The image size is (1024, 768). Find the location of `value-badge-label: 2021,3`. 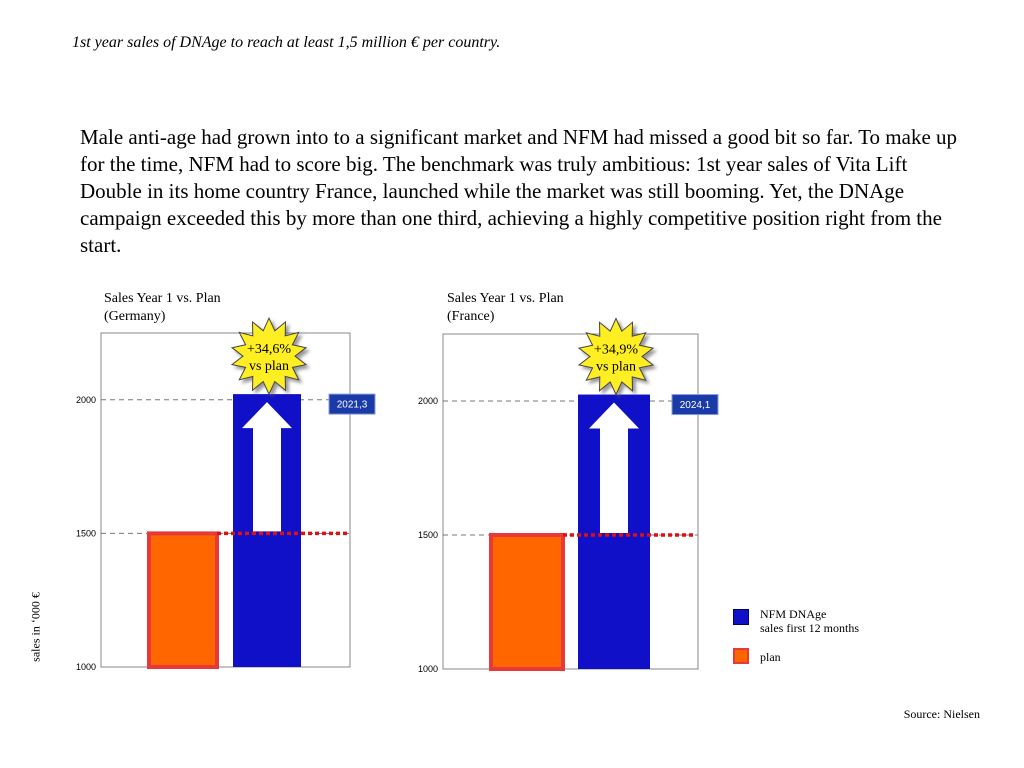

value-badge-label: 2021,3 is located at coordinates (352, 405).